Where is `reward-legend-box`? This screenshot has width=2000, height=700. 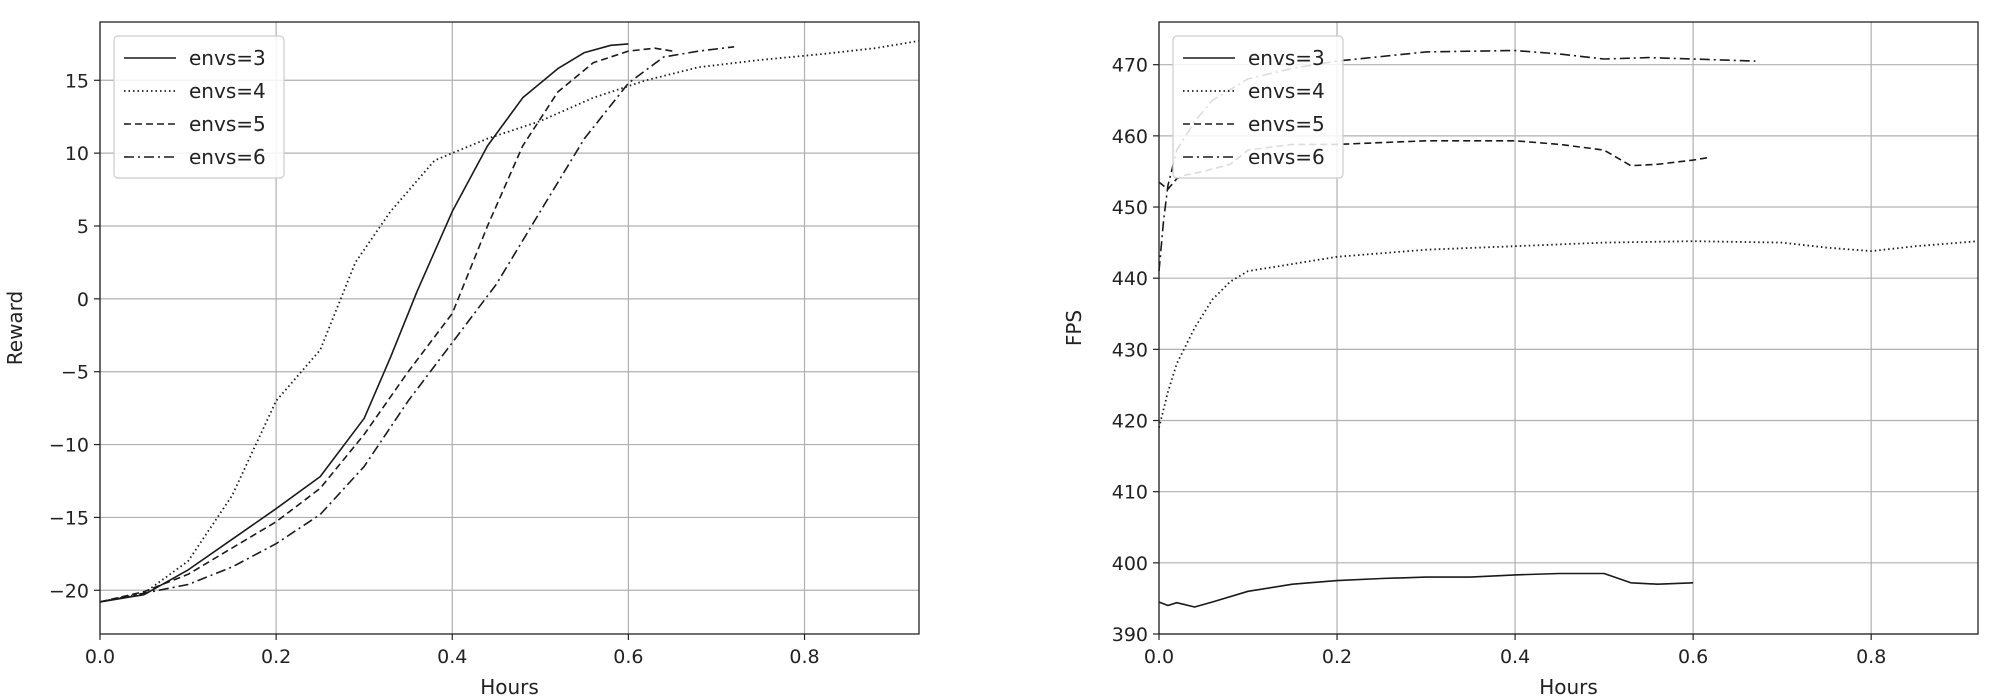 reward-legend-box is located at coordinates (199, 107).